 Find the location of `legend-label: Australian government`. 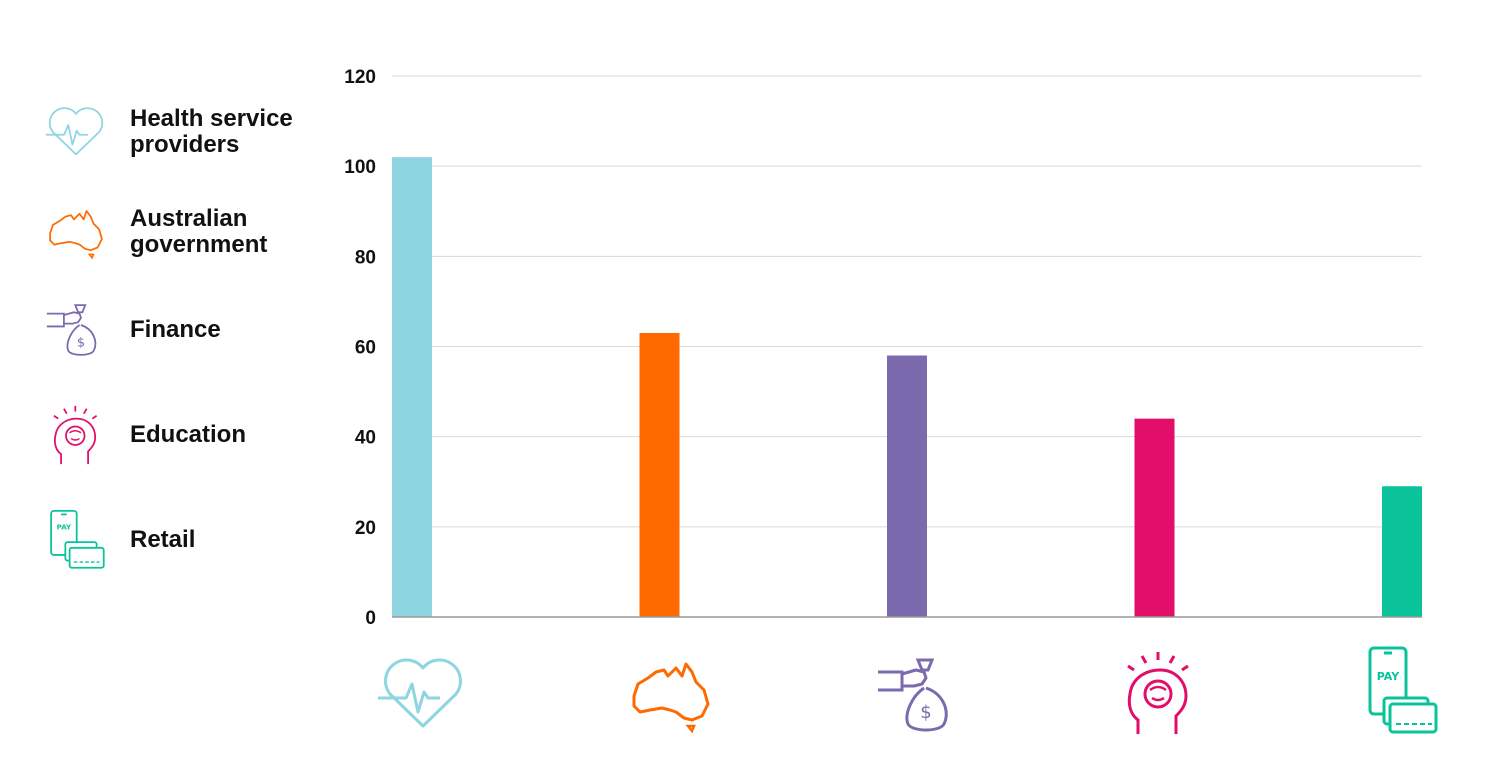

legend-label: Australian government is located at coordinates (199, 231).